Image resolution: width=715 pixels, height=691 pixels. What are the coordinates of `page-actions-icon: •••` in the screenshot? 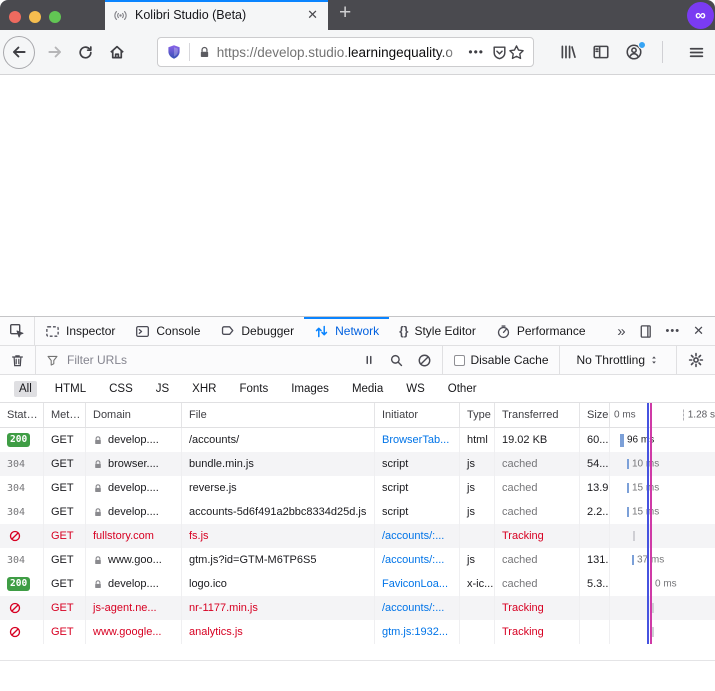 It's located at (476, 52).